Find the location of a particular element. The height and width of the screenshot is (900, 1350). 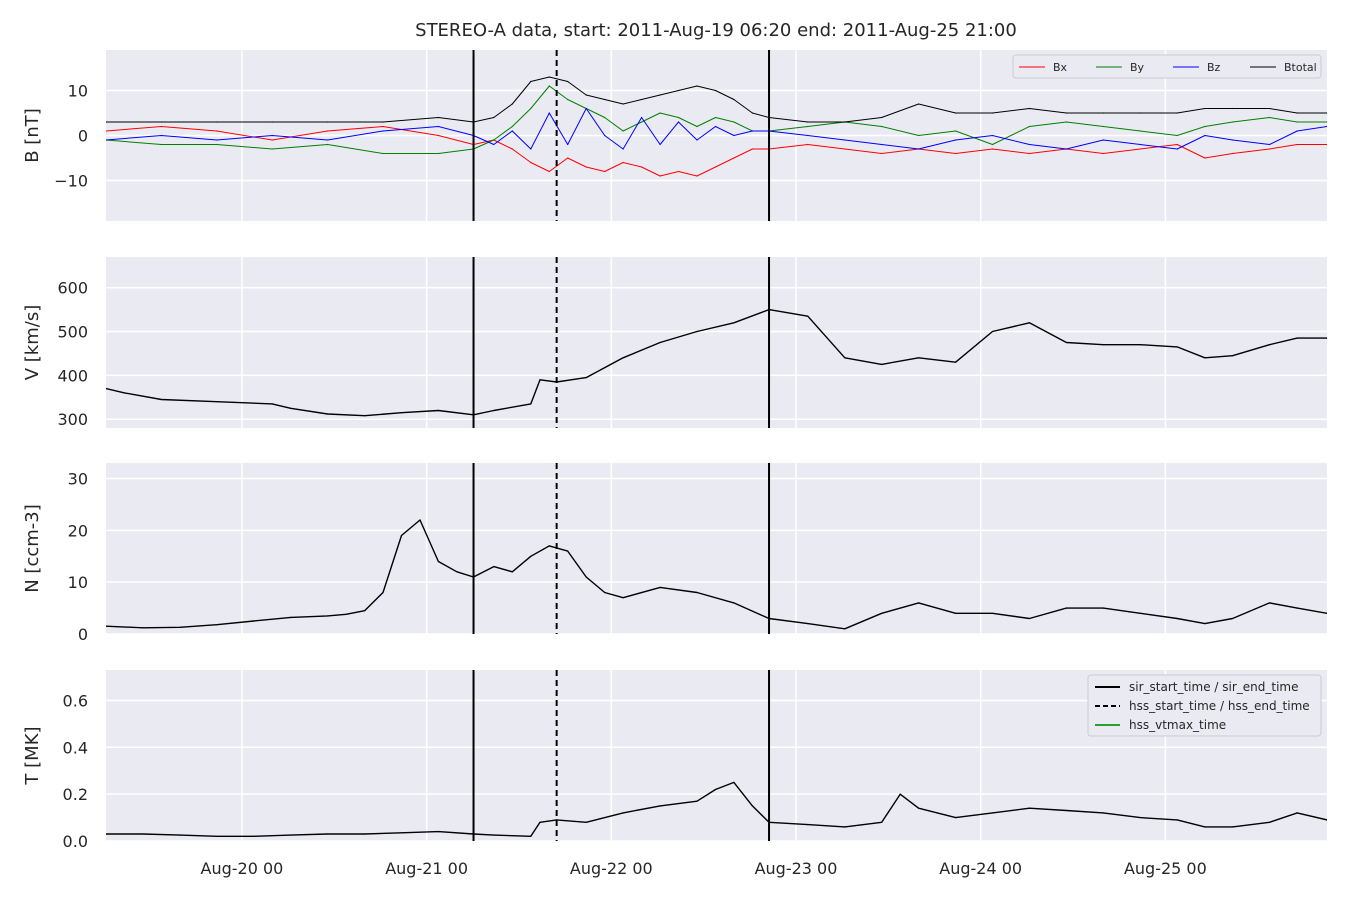

legend-entry: By is located at coordinates (1137, 67).